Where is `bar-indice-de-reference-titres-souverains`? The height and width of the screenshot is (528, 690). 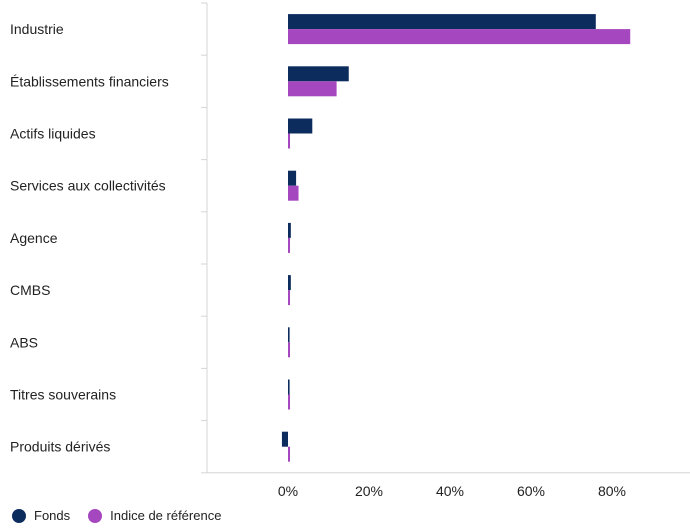
bar-indice-de-reference-titres-souverains is located at coordinates (289, 402).